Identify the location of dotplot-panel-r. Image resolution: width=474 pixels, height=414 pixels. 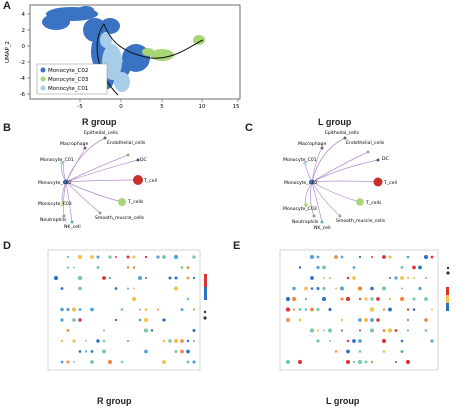
(127, 310).